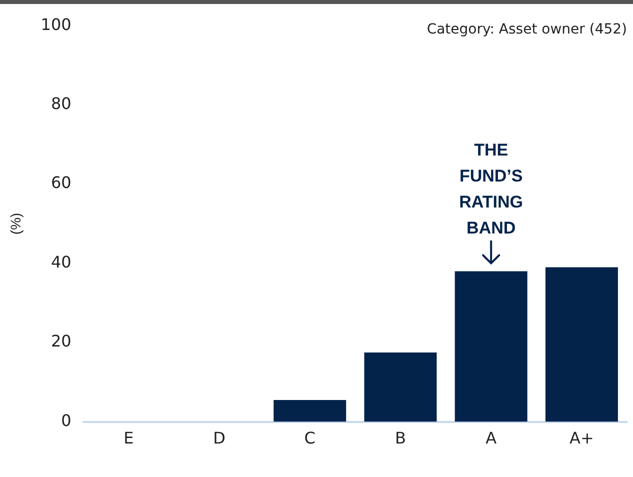 The height and width of the screenshot is (477, 633). What do you see at coordinates (15, 223) in the screenshot?
I see `y-axis-title: (%)` at bounding box center [15, 223].